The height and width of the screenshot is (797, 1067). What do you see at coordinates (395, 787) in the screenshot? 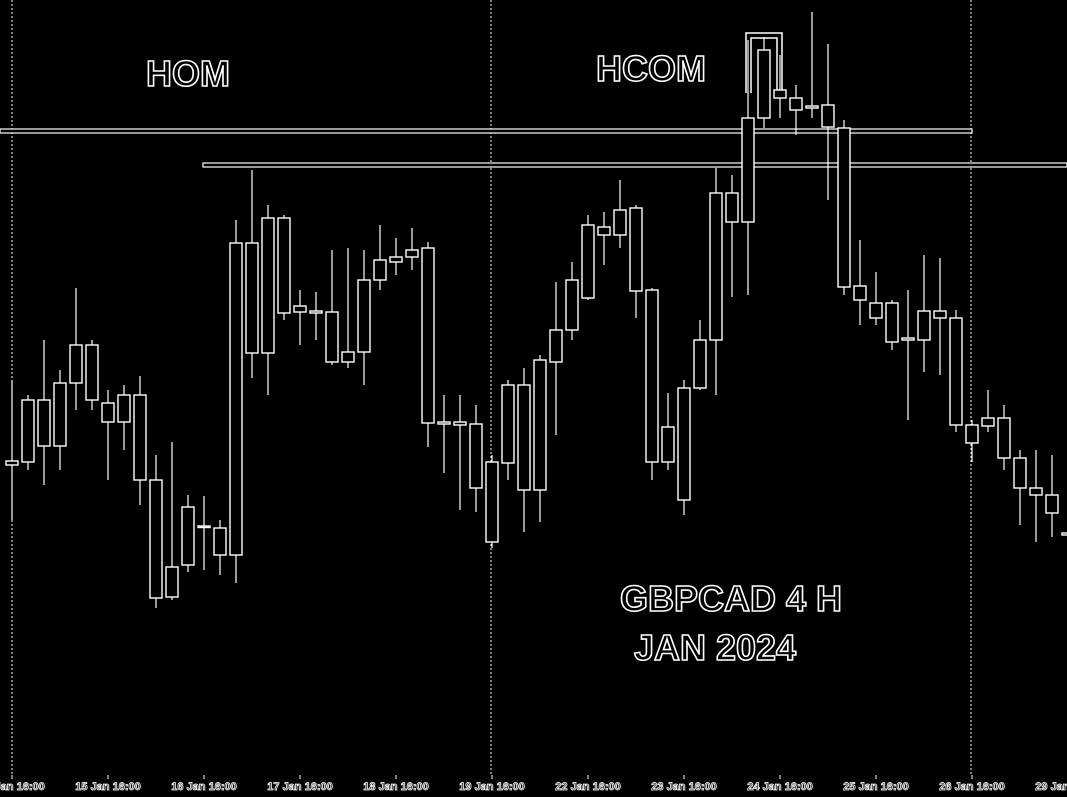
I see `x-tick-label: 18 Jan 16:00` at bounding box center [395, 787].